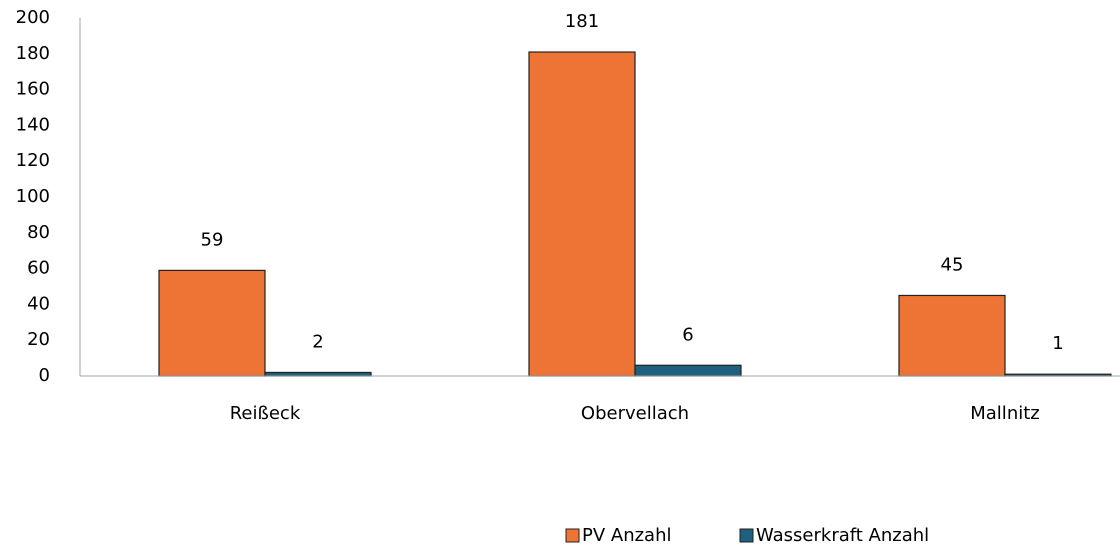  I want to click on y-tick-label: 200, so click(33, 17).